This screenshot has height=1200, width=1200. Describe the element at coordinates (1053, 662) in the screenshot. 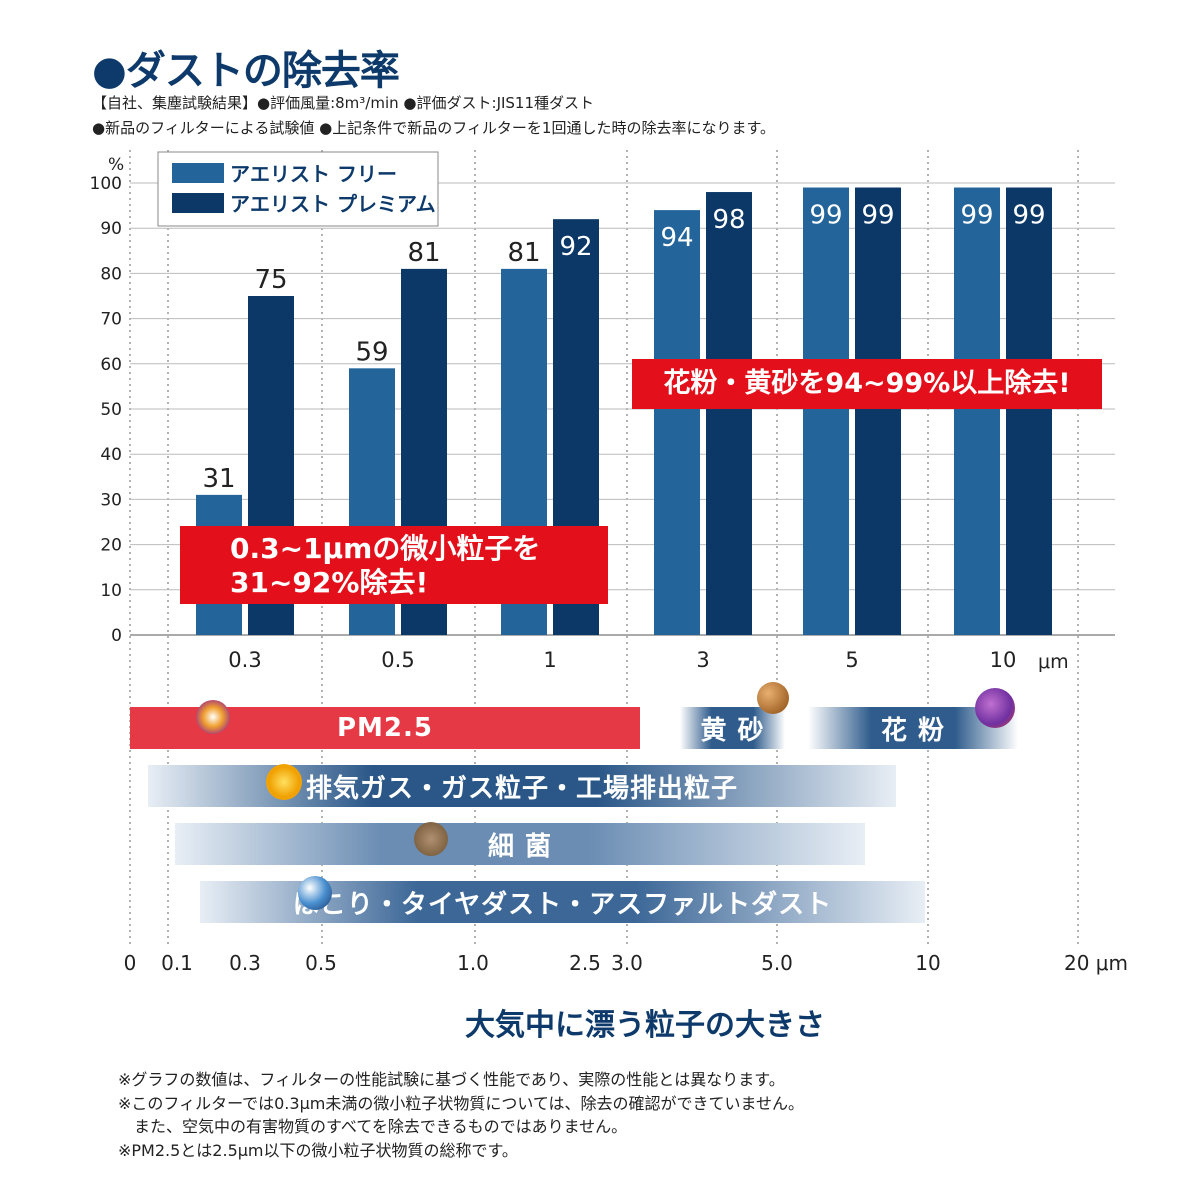

I see `x-axis-unit: μm` at that location.